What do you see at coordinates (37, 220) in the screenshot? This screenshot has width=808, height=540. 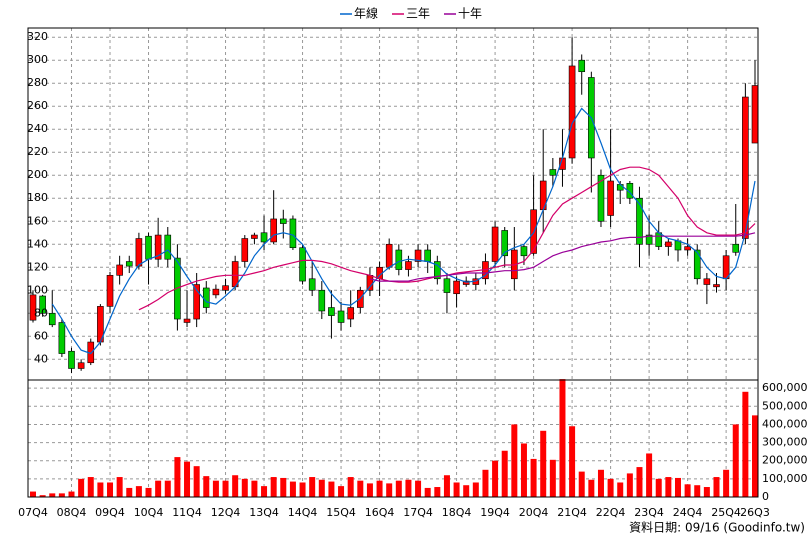 I see `y-tick-label: 160` at bounding box center [37, 220].